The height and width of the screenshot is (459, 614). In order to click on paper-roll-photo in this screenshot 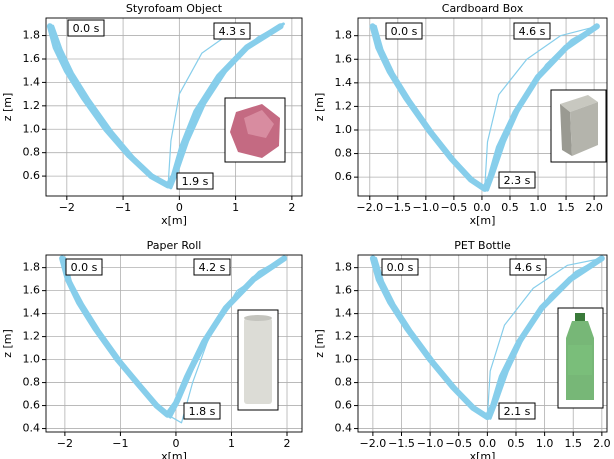, I will do `click(258, 360)`.